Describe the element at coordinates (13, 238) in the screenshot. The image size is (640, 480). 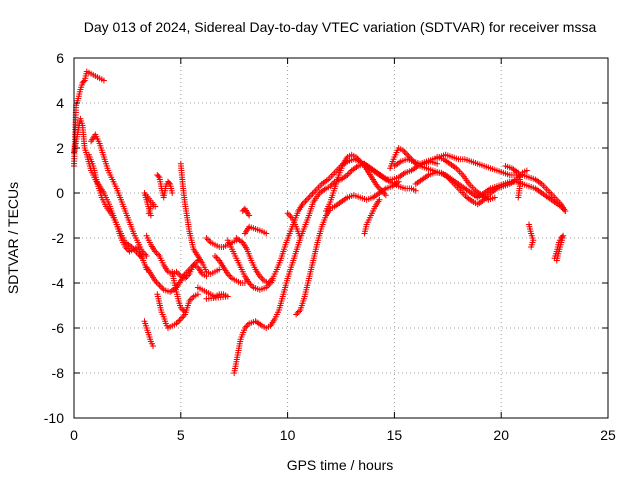
I see `y-axis-label: SDTVAR / TECUs` at that location.